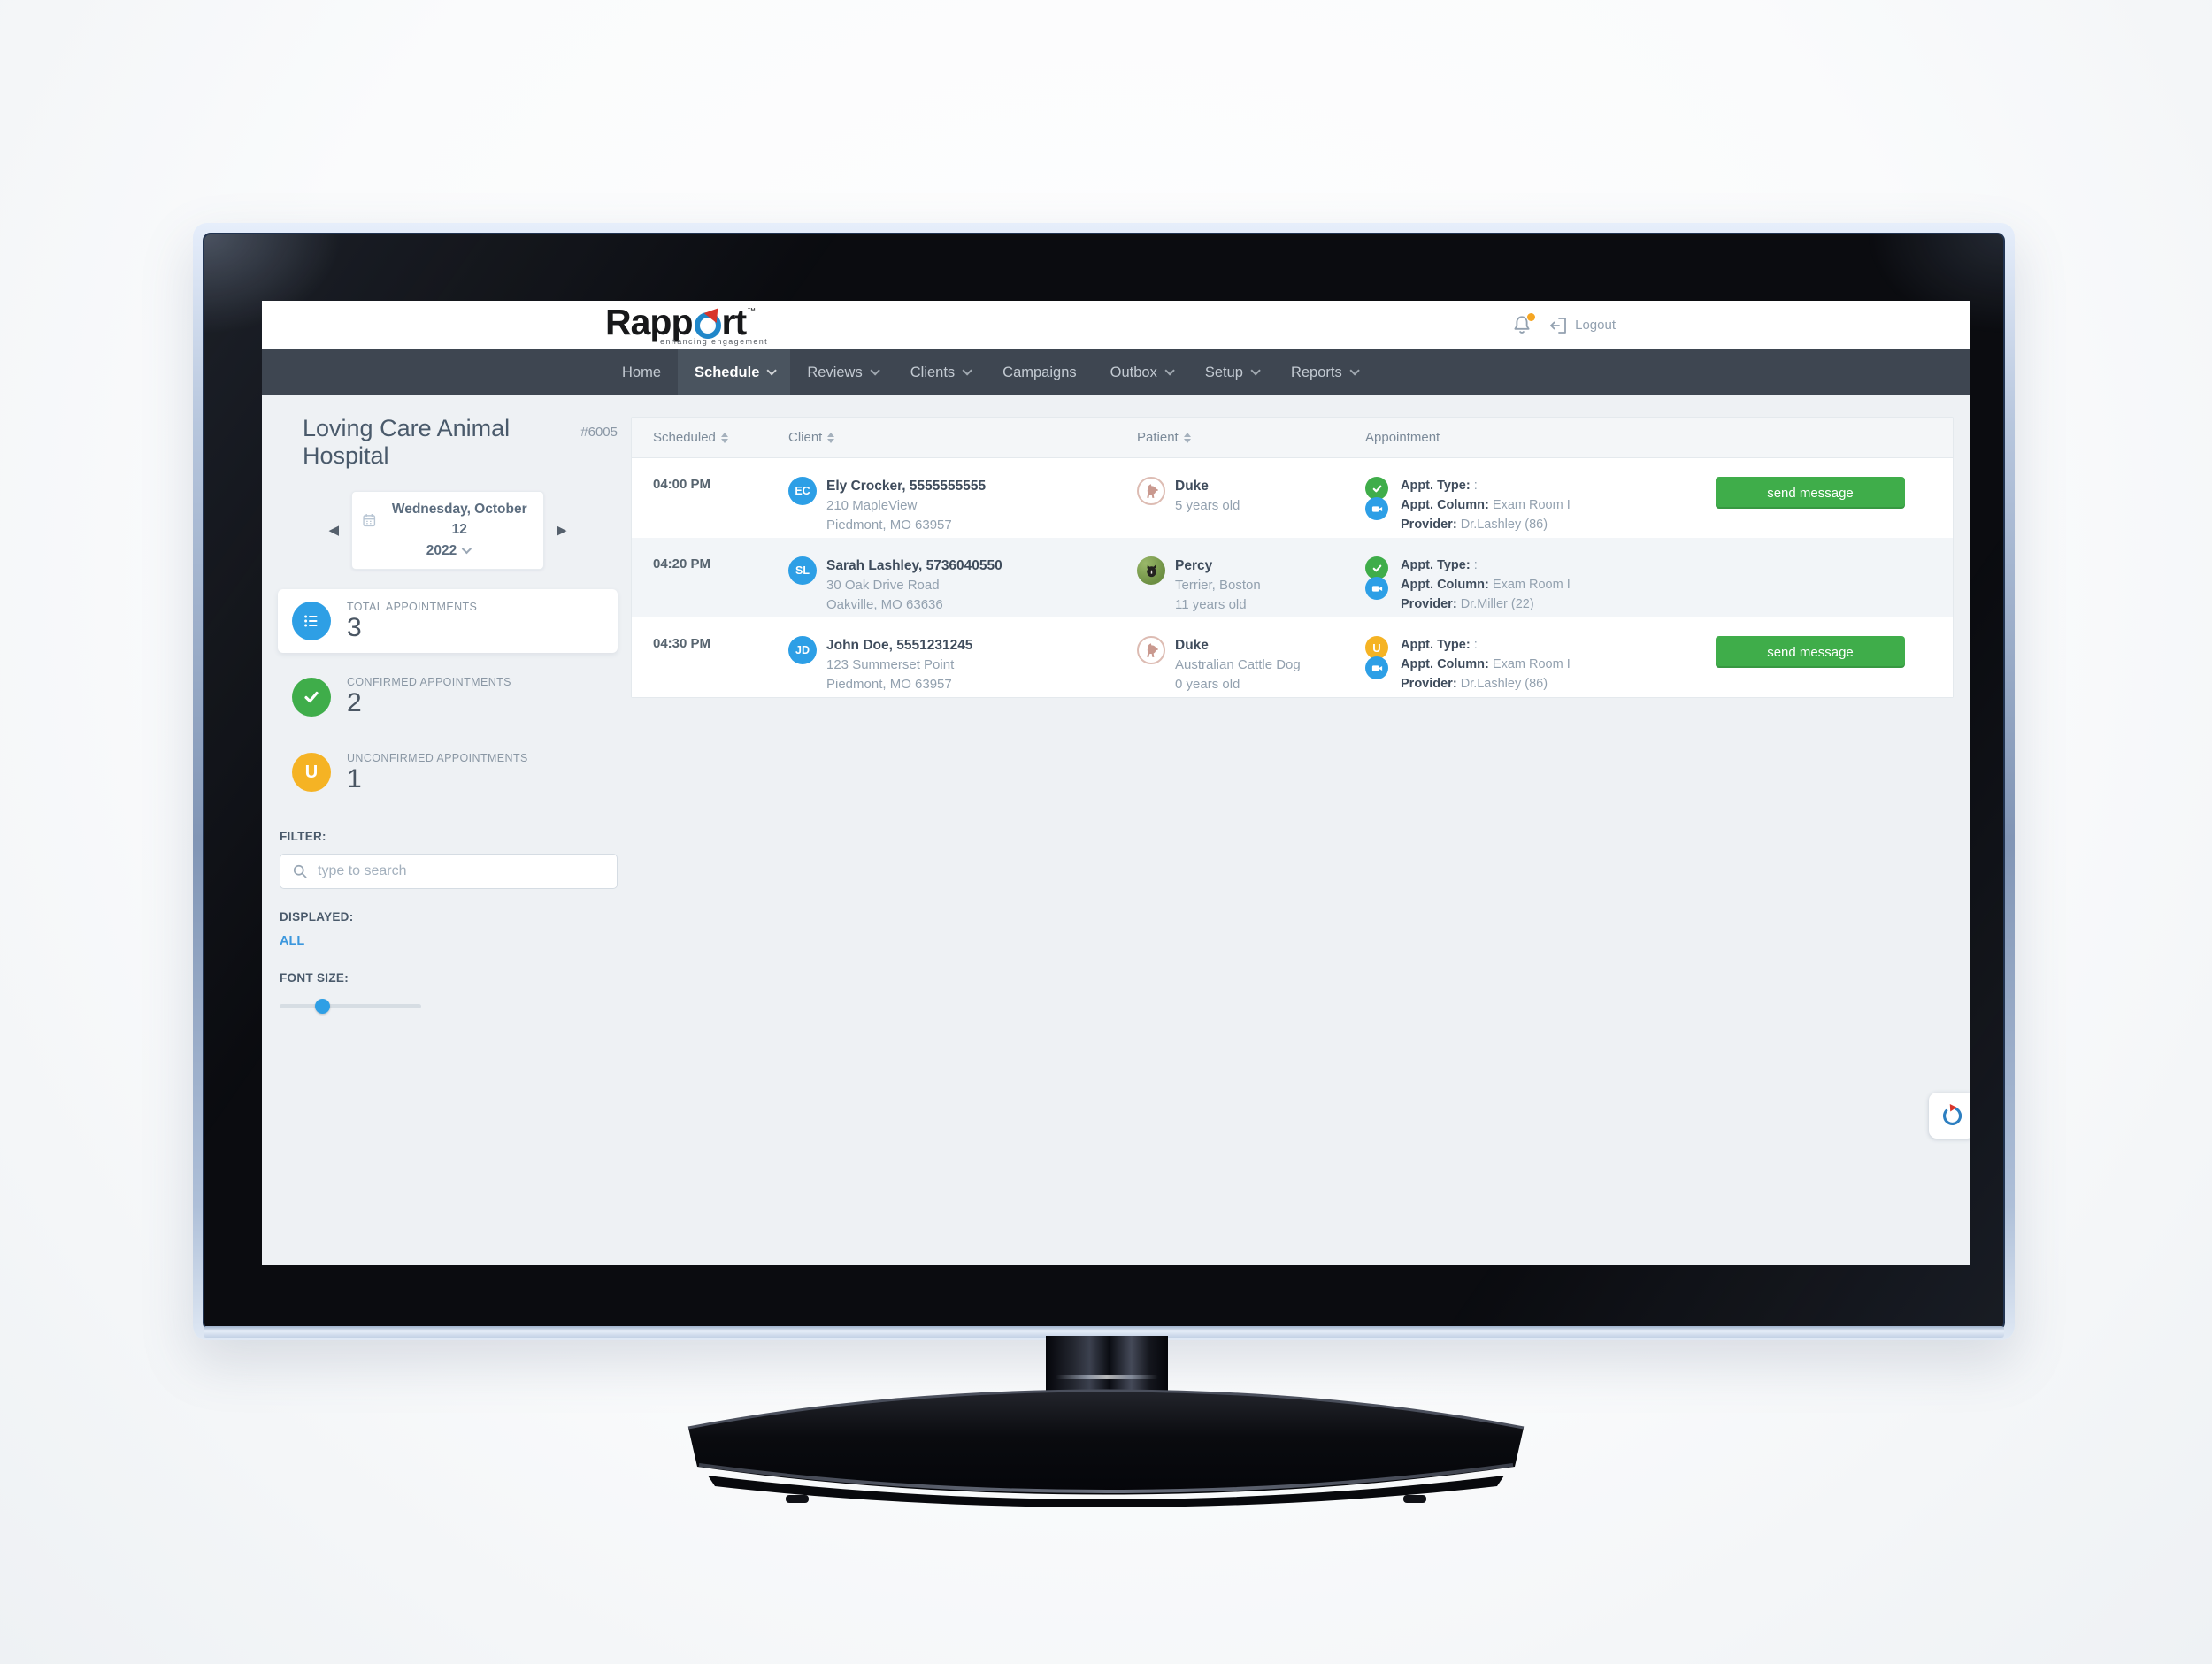  Describe the element at coordinates (724, 437) in the screenshot. I see `sort-icon` at that location.